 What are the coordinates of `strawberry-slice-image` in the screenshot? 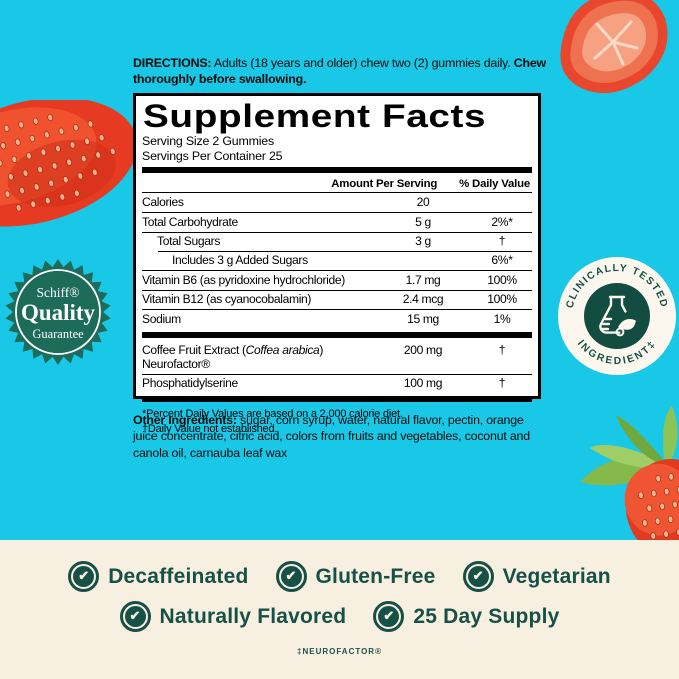 It's located at (614, 47).